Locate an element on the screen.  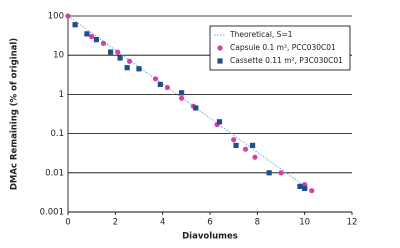
y-tick-label: 0.01 is located at coordinates (54, 173).